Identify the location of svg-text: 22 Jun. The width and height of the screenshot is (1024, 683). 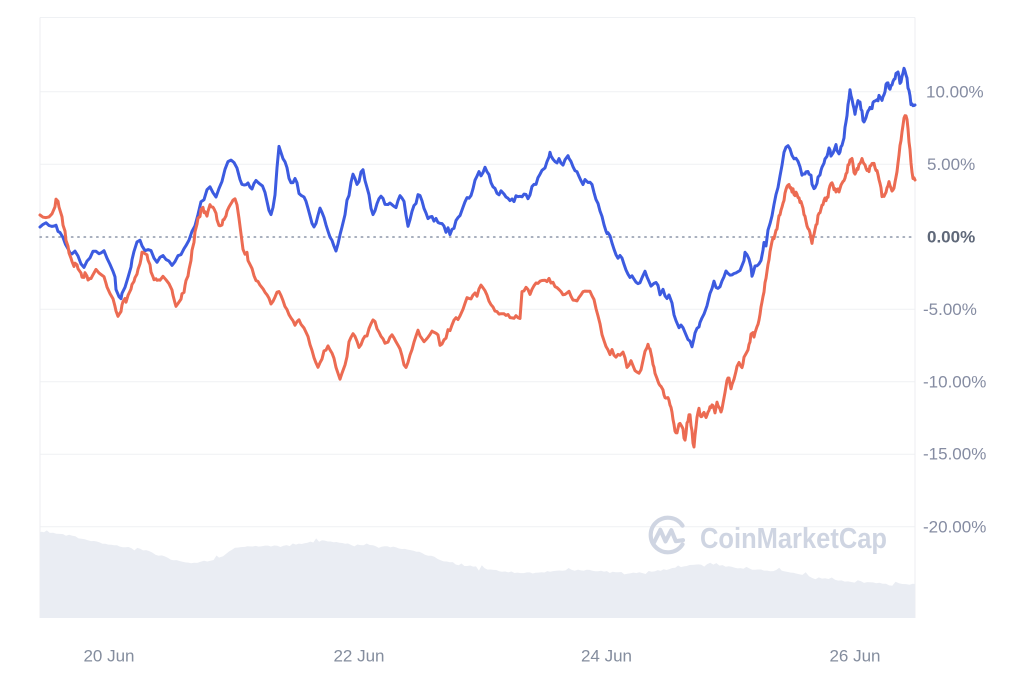
(358, 656).